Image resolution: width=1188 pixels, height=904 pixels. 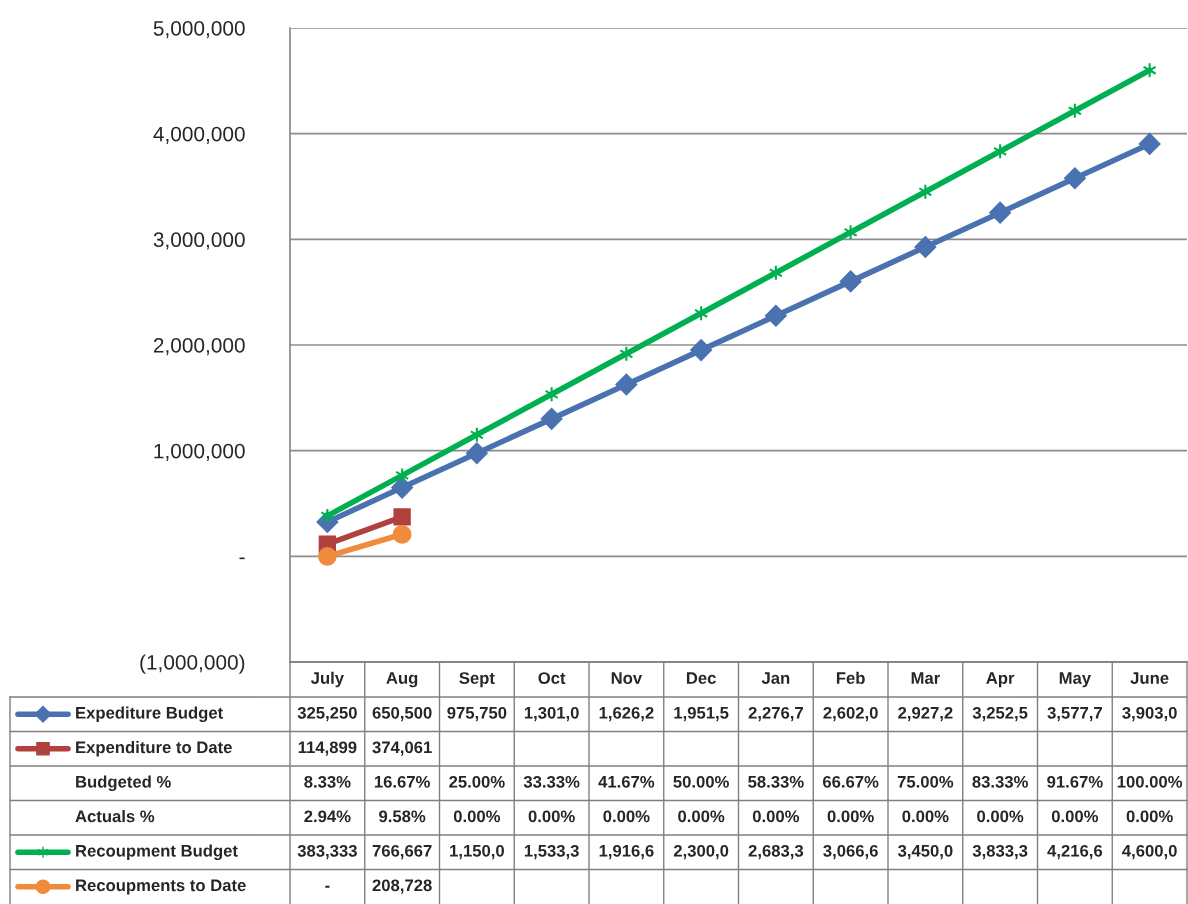 I want to click on data-label: 1,626,2, so click(x=626, y=714).